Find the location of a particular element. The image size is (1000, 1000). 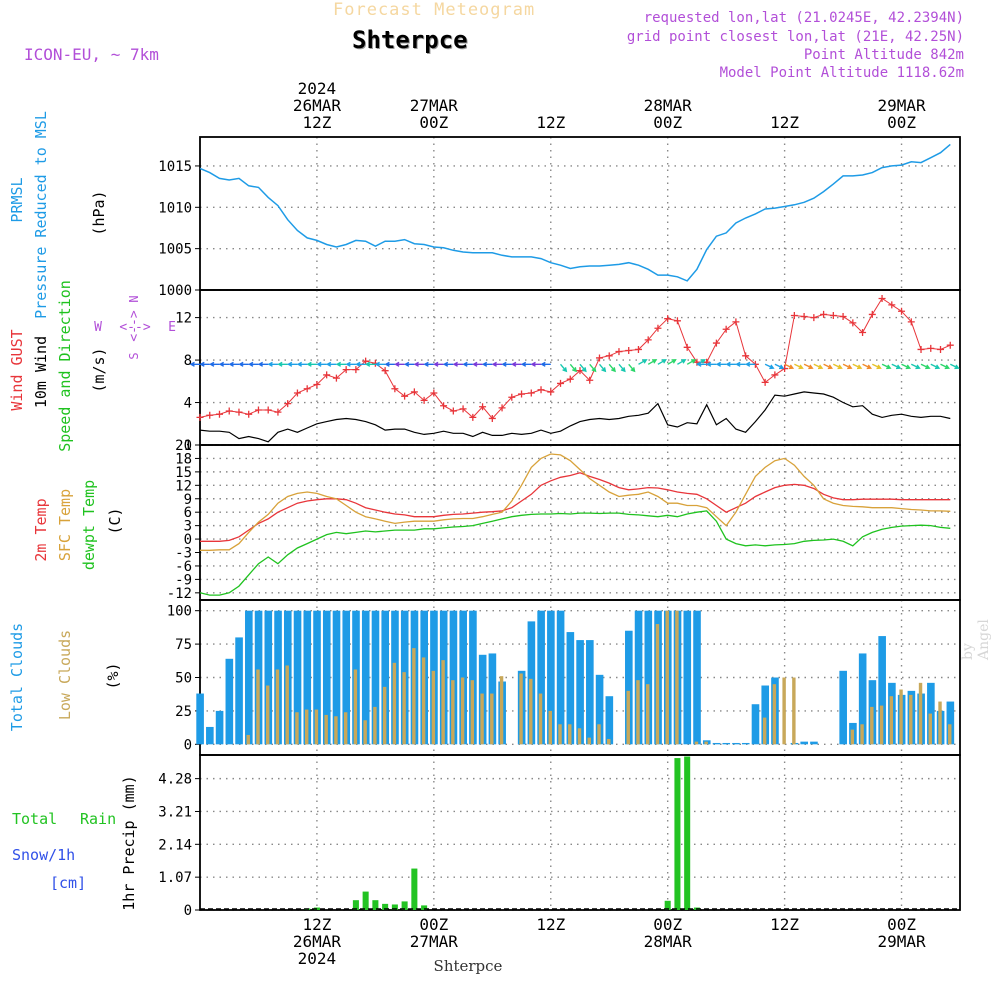

clouds-unit: (%) is located at coordinates (113, 675).